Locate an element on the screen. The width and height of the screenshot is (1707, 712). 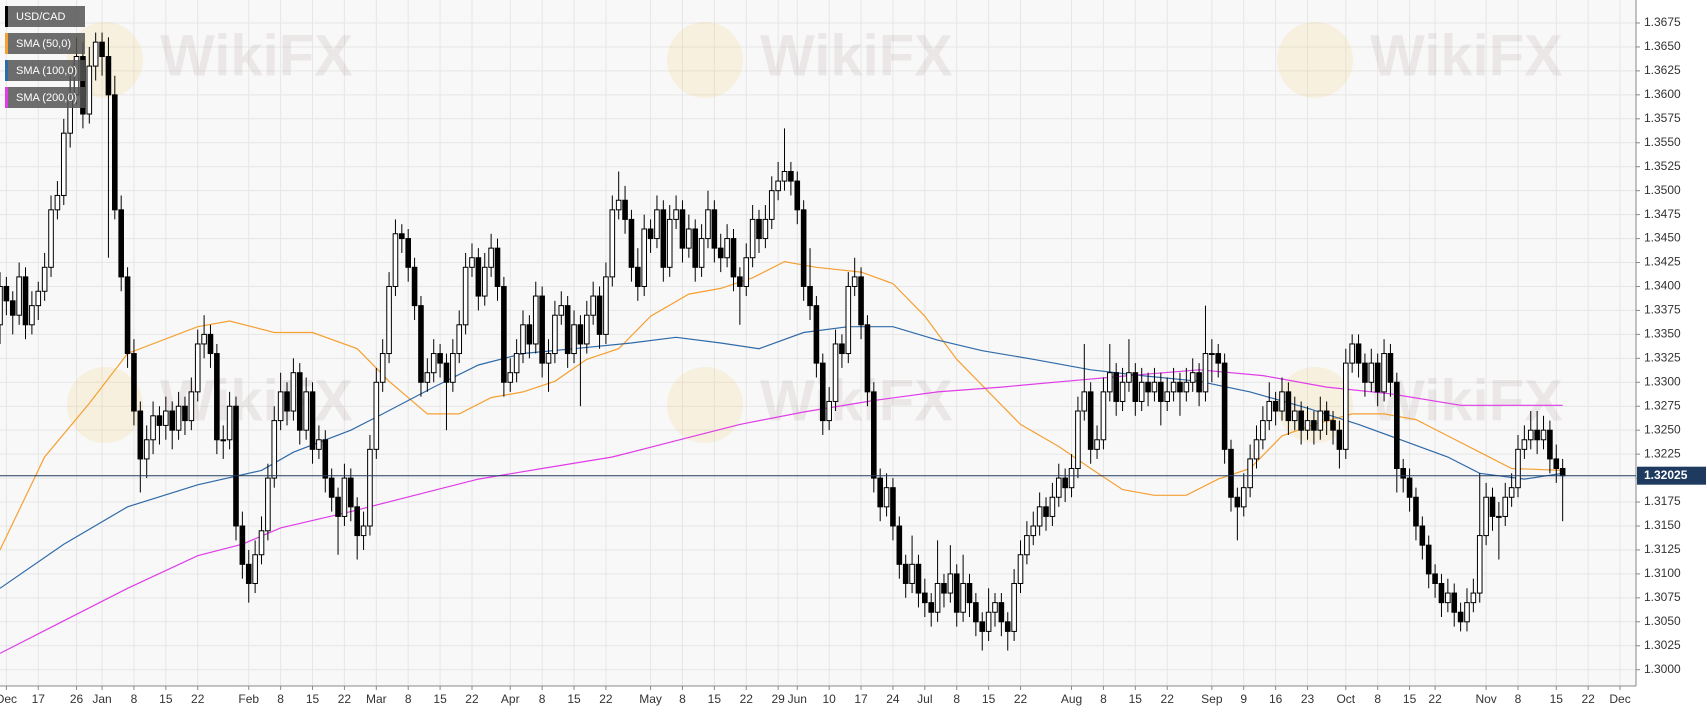
legend-box is located at coordinates (45, 16).